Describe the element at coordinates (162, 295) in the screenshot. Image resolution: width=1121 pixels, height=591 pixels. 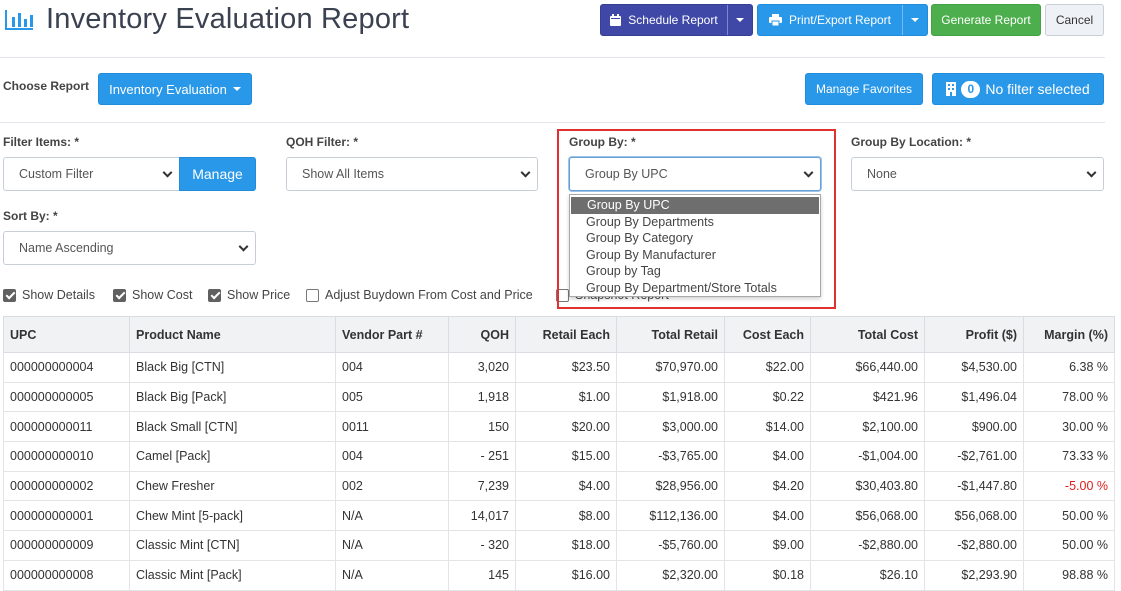
I see `show-cost-label: Show Cost` at that location.